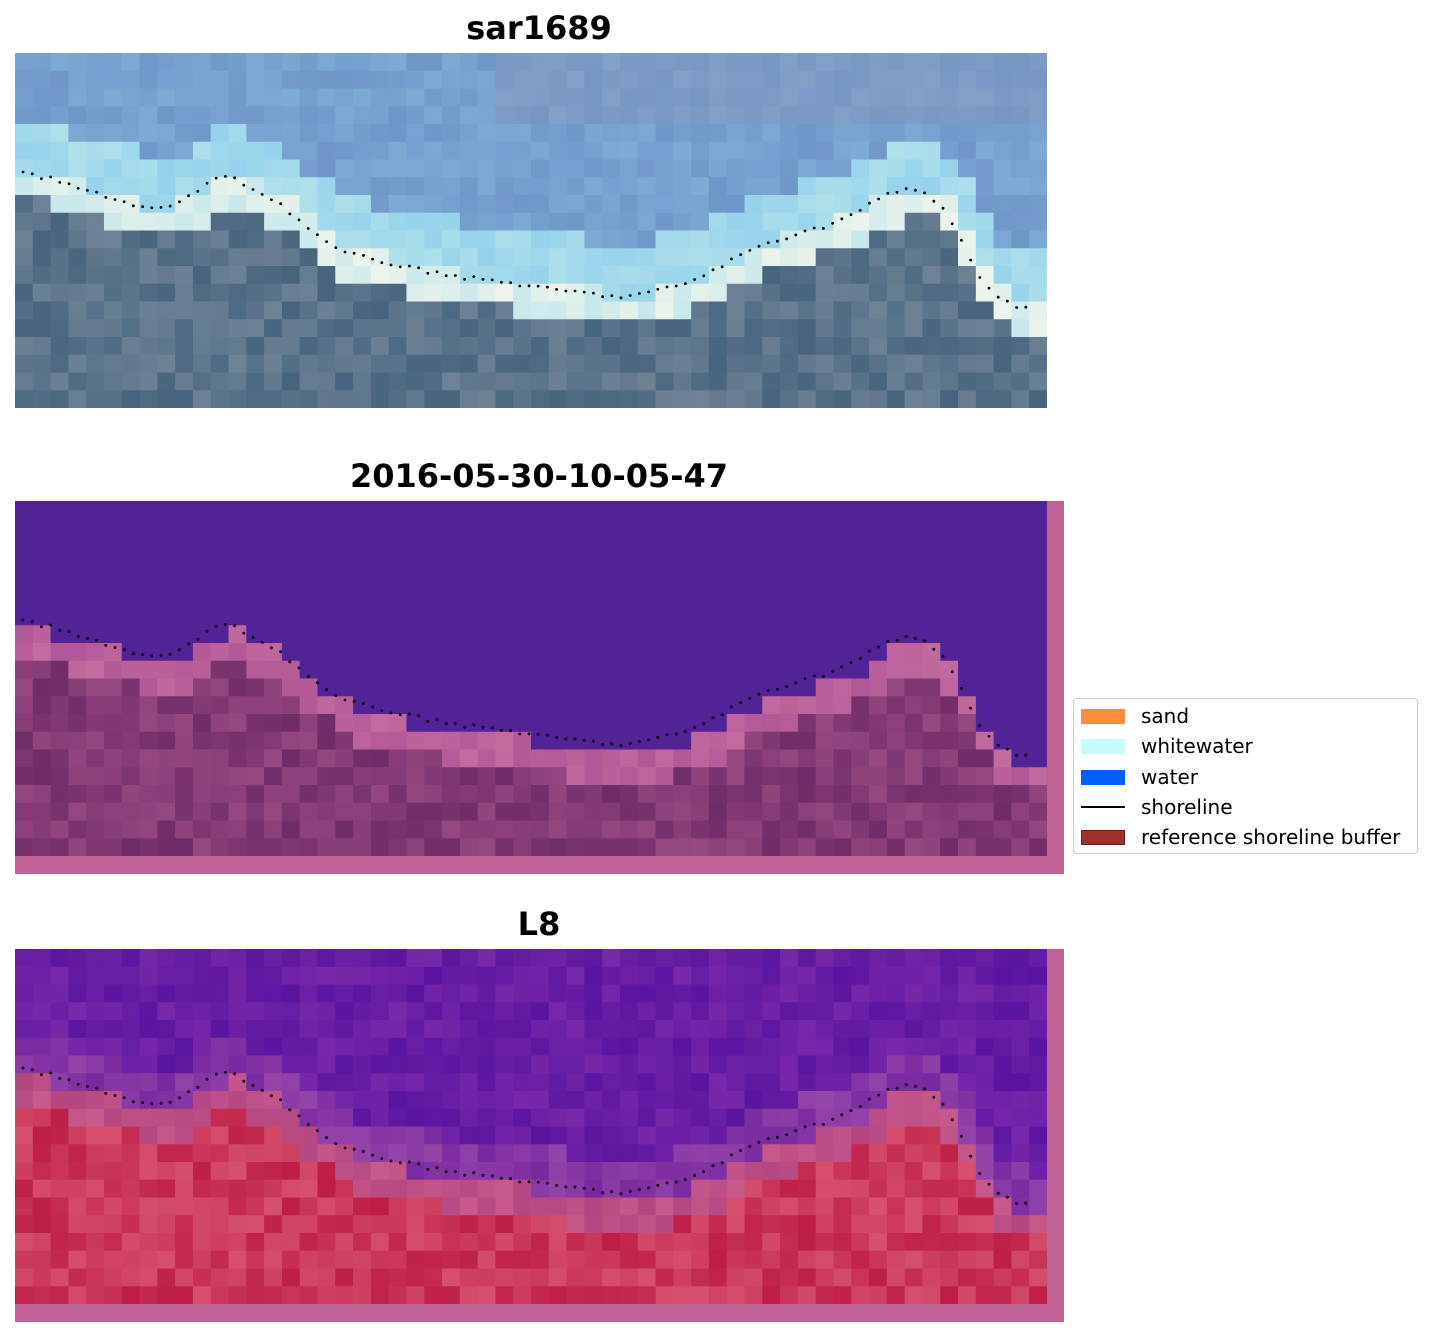 The image size is (1435, 1337). What do you see at coordinates (1103, 716) in the screenshot?
I see `sand-swatch` at bounding box center [1103, 716].